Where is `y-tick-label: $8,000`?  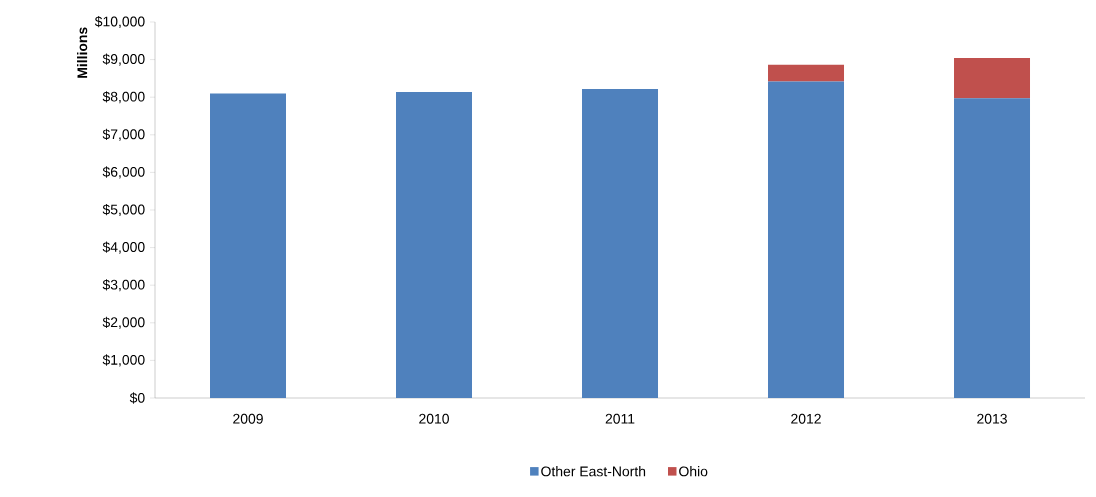 y-tick-label: $8,000 is located at coordinates (123, 97).